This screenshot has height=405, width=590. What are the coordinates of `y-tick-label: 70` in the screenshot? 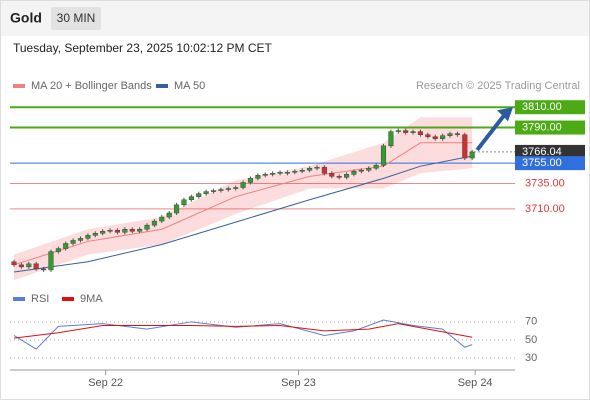 It's located at (531, 322).